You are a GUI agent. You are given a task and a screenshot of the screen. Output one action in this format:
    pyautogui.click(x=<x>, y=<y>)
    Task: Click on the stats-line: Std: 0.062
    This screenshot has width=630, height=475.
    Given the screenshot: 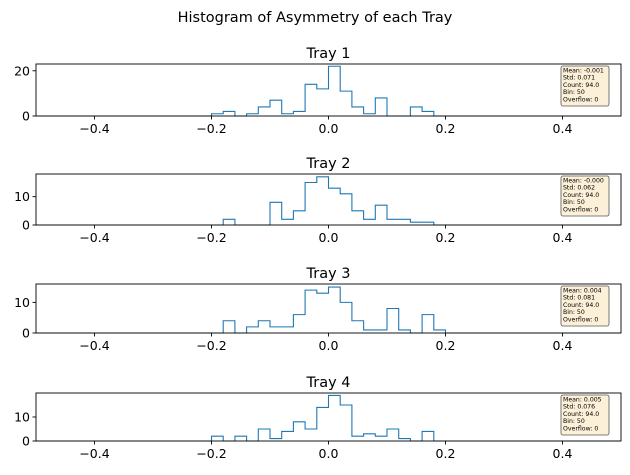 What is the action you would take?
    pyautogui.click(x=579, y=188)
    